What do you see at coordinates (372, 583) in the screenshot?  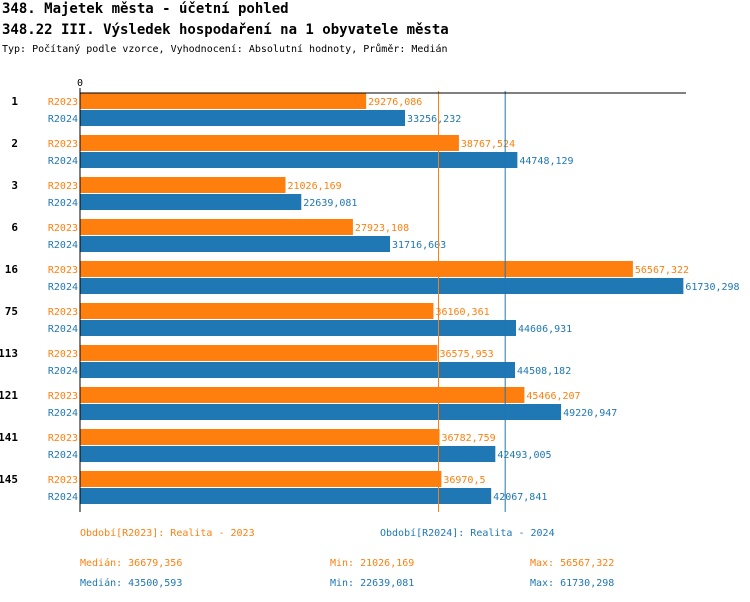 I see `legend-r2024-min: Min: 22639,081` at bounding box center [372, 583].